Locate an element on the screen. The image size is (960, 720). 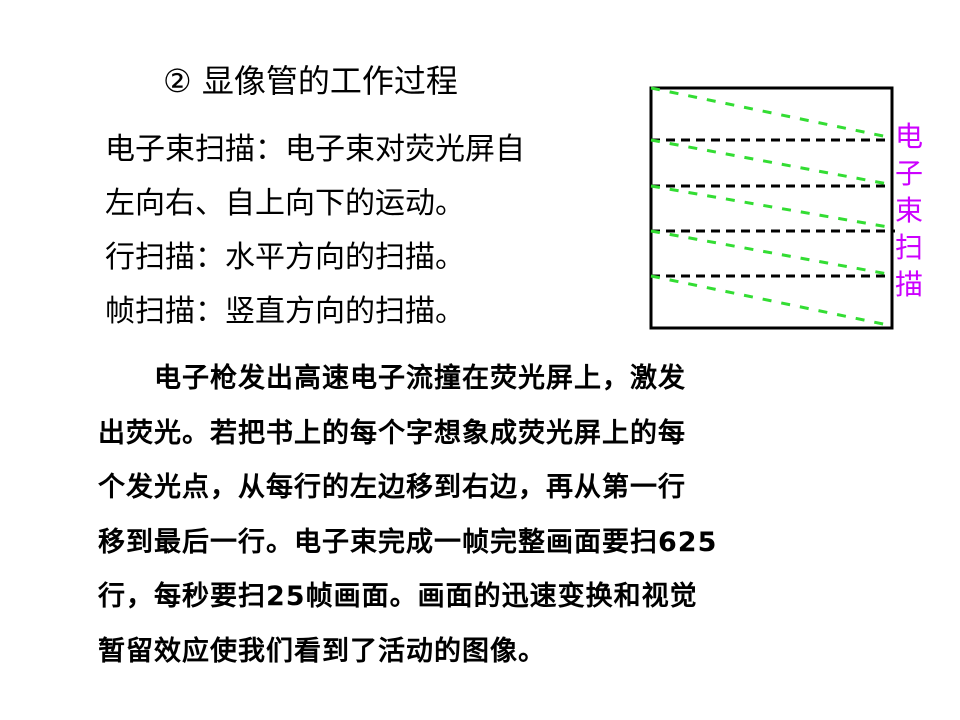
screen-frame is located at coordinates (771, 208).